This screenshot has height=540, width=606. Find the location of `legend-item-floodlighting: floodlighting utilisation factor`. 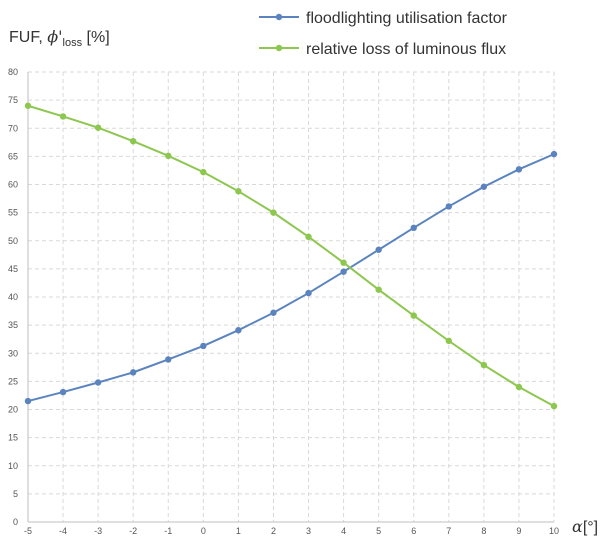

legend-item-floodlighting: floodlighting utilisation factor is located at coordinates (383, 18).